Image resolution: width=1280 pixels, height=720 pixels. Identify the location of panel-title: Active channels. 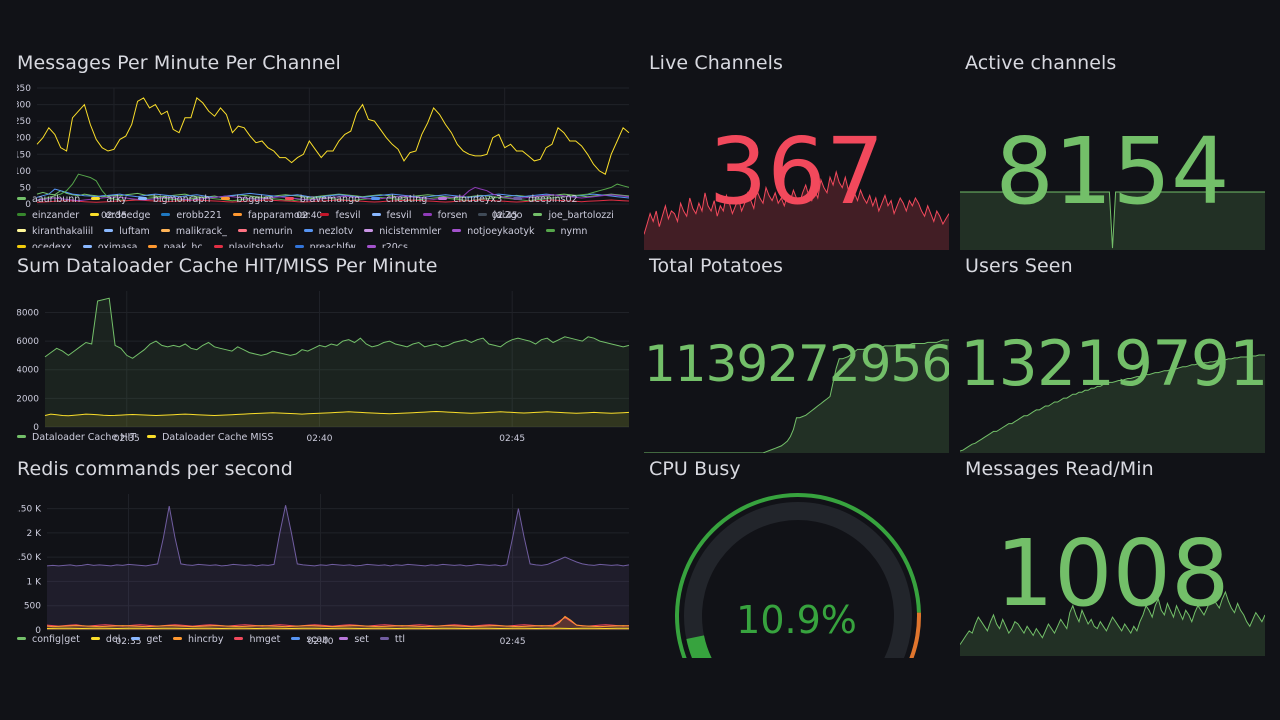
(1041, 63).